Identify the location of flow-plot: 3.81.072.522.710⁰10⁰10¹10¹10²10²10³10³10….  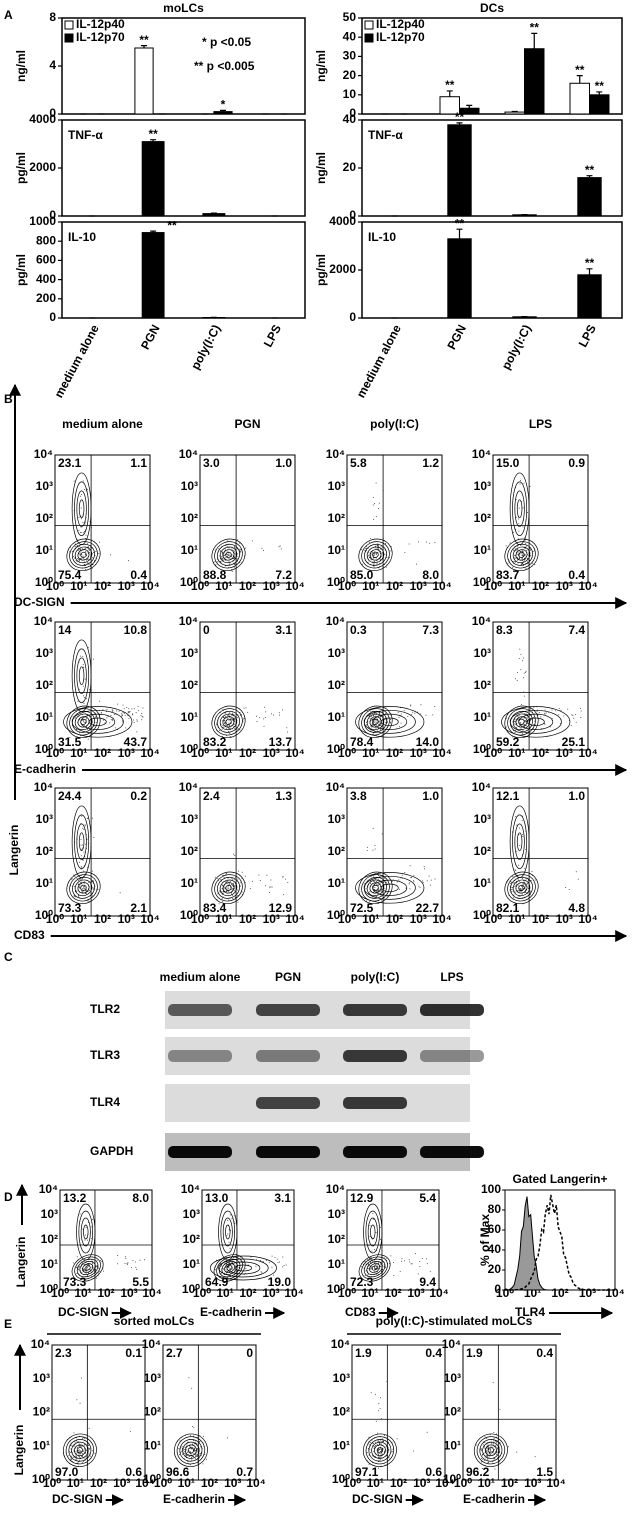
(389, 853).